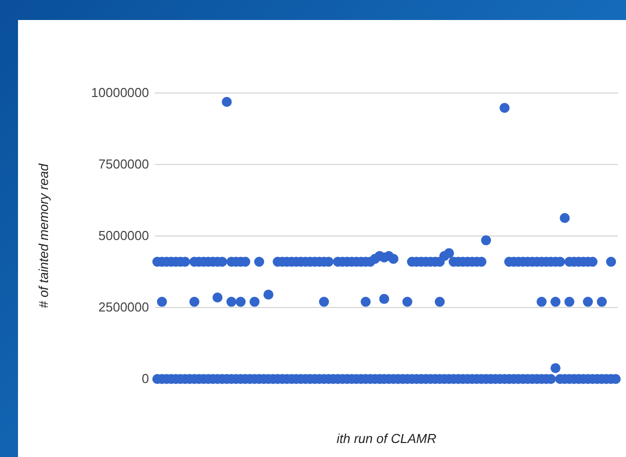 Image resolution: width=626 pixels, height=457 pixels. What do you see at coordinates (123, 307) in the screenshot?
I see `y-tick-label: 2500000` at bounding box center [123, 307].